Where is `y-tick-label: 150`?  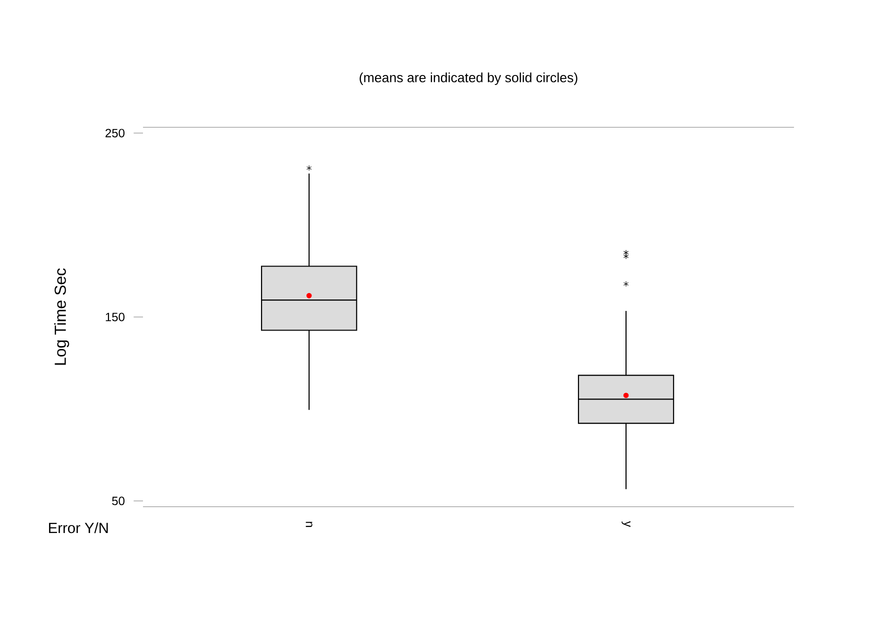 y-tick-label: 150 is located at coordinates (115, 317).